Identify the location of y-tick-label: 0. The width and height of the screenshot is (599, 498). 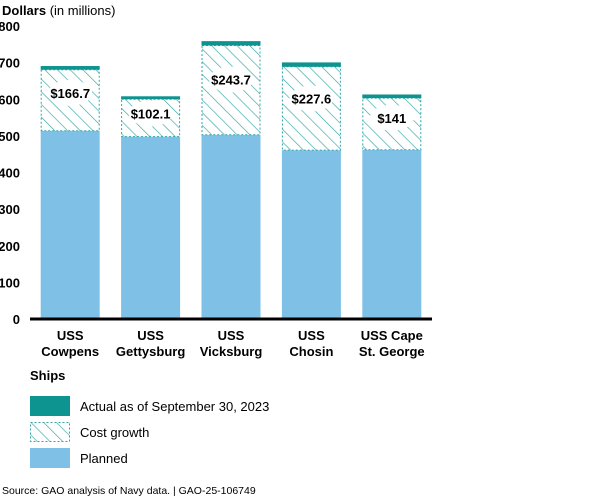
(16, 319).